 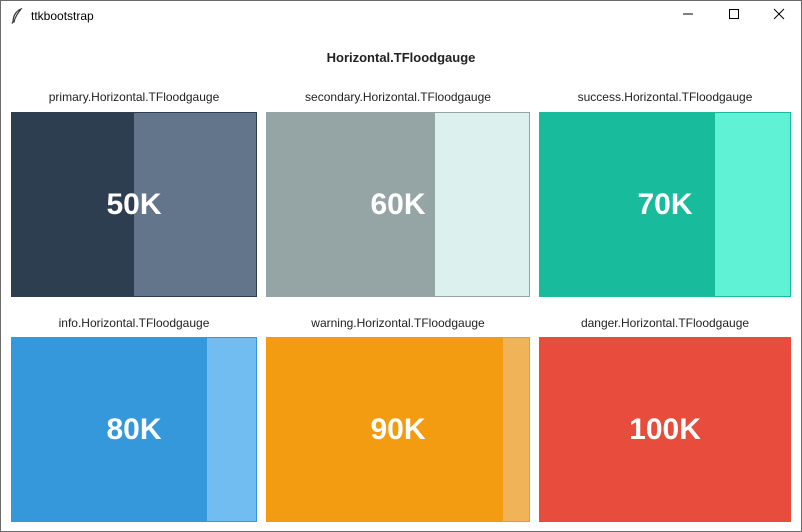 I want to click on window-title: ttkbootstrap, so click(x=62, y=16).